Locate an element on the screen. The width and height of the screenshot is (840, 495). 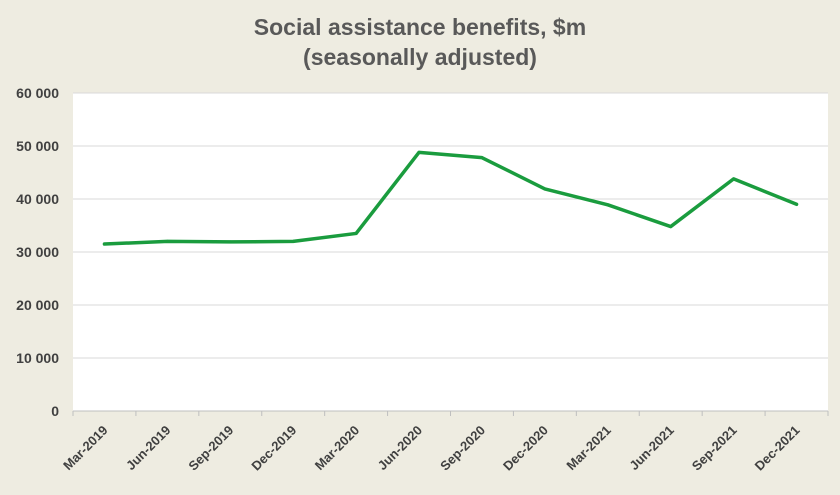
x-tick-label: Mar-2020 is located at coordinates (337, 448).